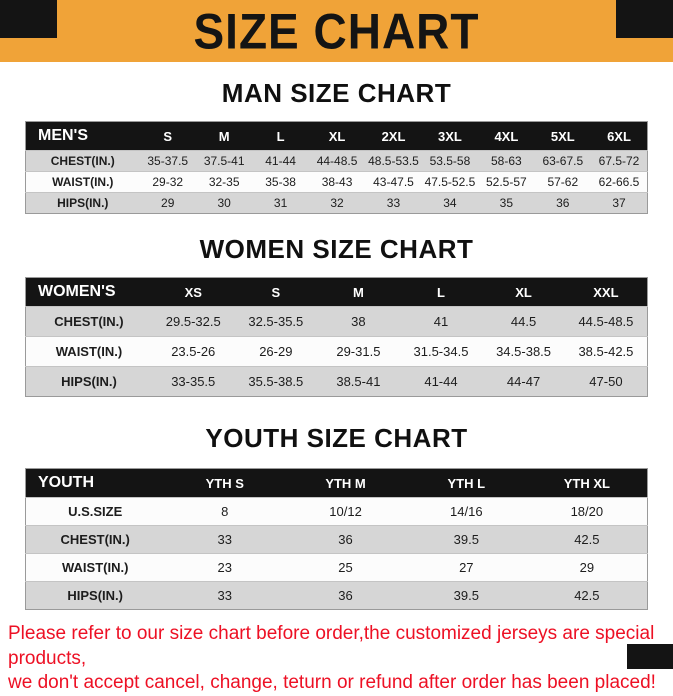 Image resolution: width=673 pixels, height=696 pixels. Describe the element at coordinates (393, 136) in the screenshot. I see `column-header: 2XL` at that location.